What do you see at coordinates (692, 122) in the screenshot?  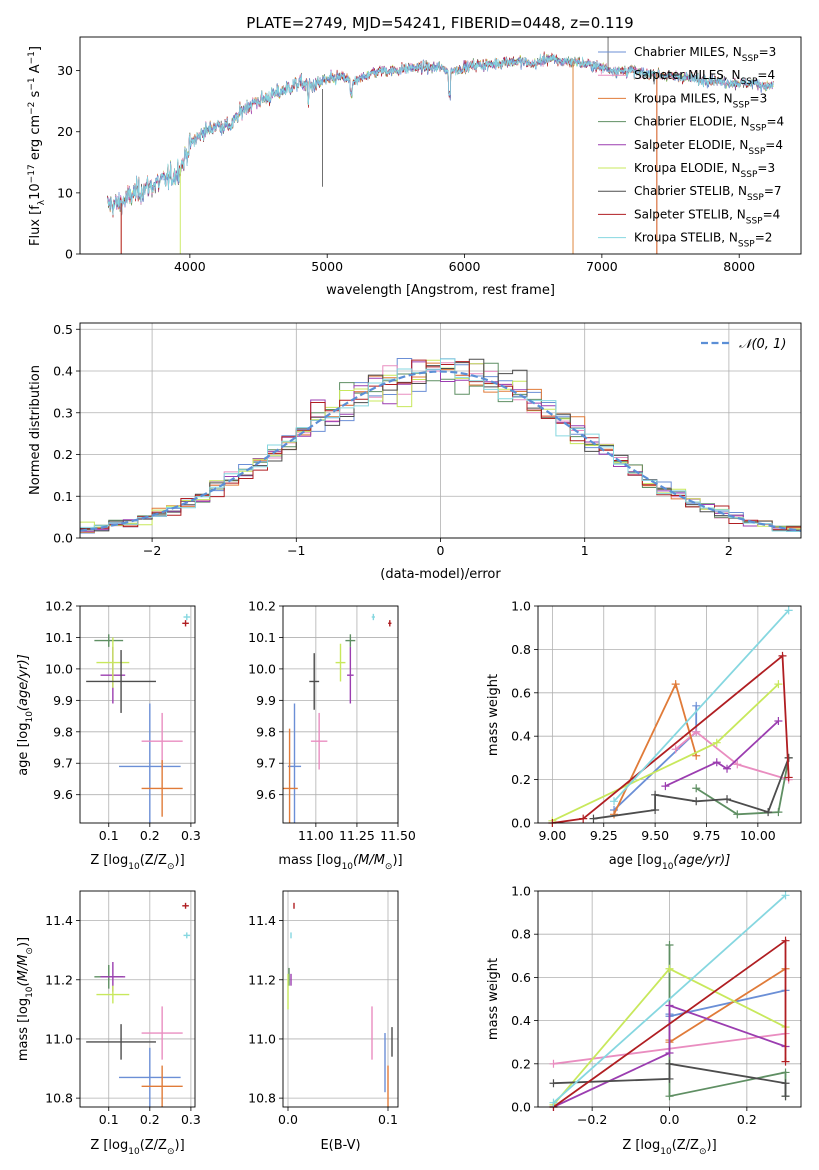 I see `label-part: Chabrier ELODIE, N` at bounding box center [692, 122].